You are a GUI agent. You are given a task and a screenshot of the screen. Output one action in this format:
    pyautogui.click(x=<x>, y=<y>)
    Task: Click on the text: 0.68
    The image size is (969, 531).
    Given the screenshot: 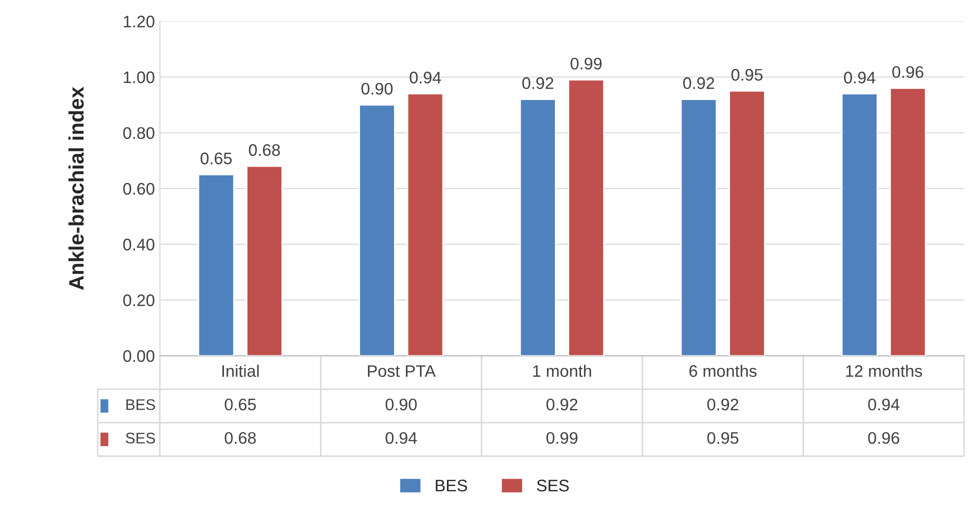 What is the action you would take?
    pyautogui.click(x=264, y=150)
    